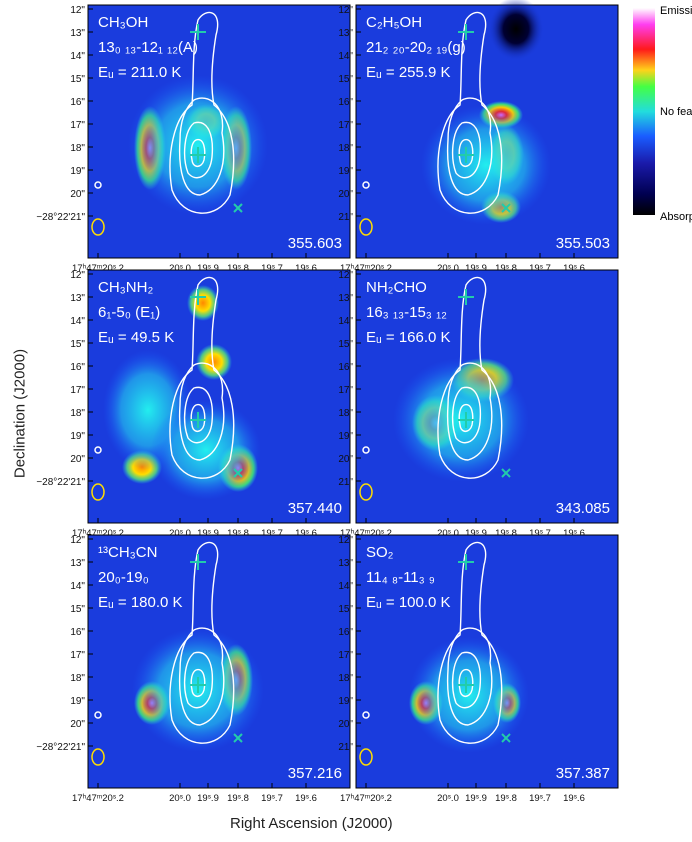  I want to click on panel-frequency: 357.216, so click(315, 773).